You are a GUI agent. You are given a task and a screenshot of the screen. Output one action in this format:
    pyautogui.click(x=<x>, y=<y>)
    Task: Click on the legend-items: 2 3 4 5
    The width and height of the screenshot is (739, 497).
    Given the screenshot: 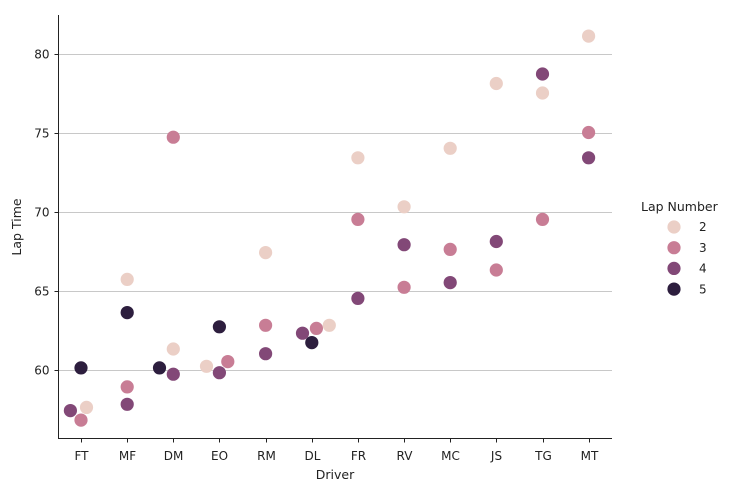 What is the action you would take?
    pyautogui.click(x=687, y=258)
    